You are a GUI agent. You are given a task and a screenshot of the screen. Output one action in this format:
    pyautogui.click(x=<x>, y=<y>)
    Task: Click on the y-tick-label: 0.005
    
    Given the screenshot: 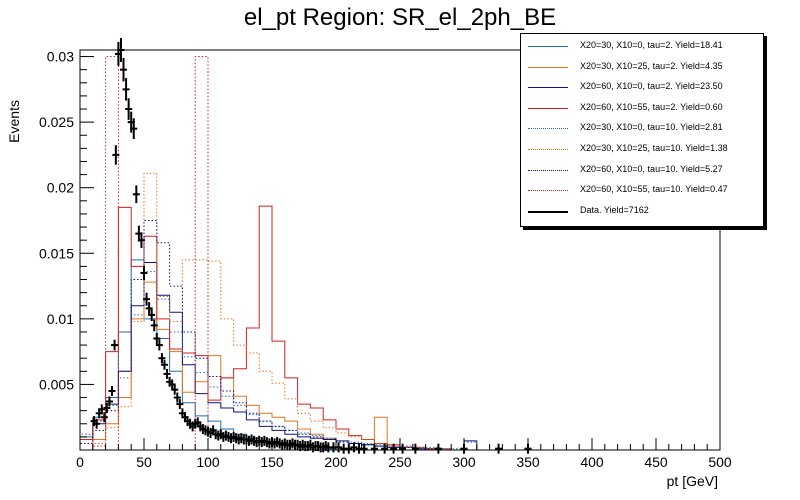 What is the action you would take?
    pyautogui.click(x=56, y=384)
    